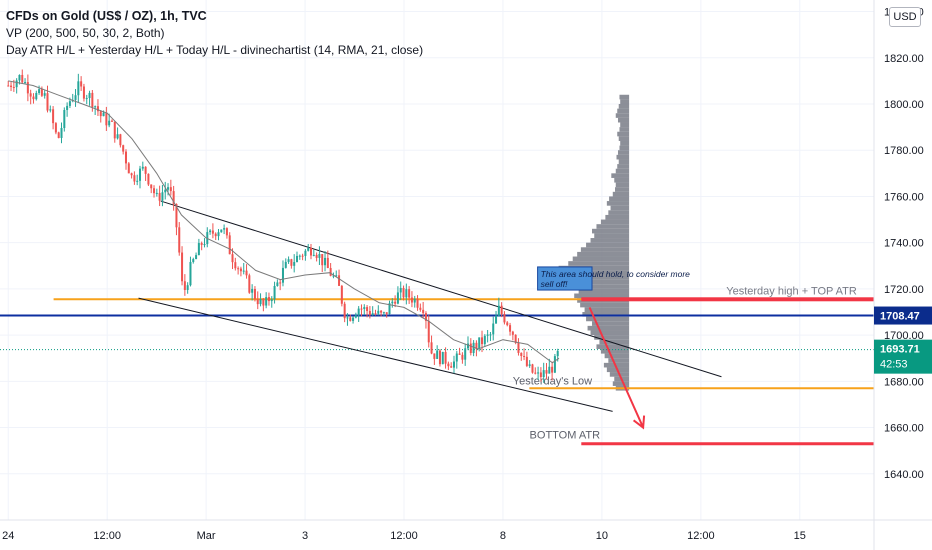 The image size is (932, 550). What do you see at coordinates (905, 17) in the screenshot?
I see `currency-badge: USD` at bounding box center [905, 17].